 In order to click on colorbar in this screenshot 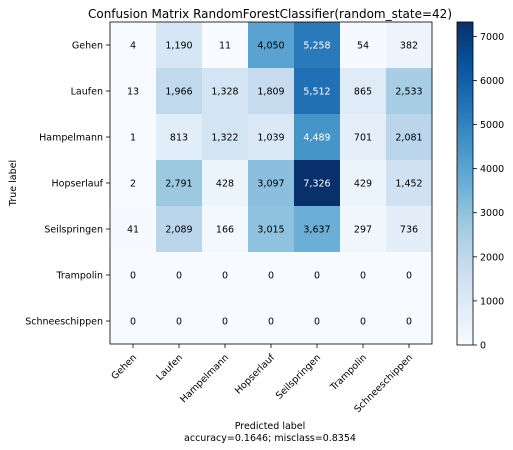, I will do `click(465, 183)`.